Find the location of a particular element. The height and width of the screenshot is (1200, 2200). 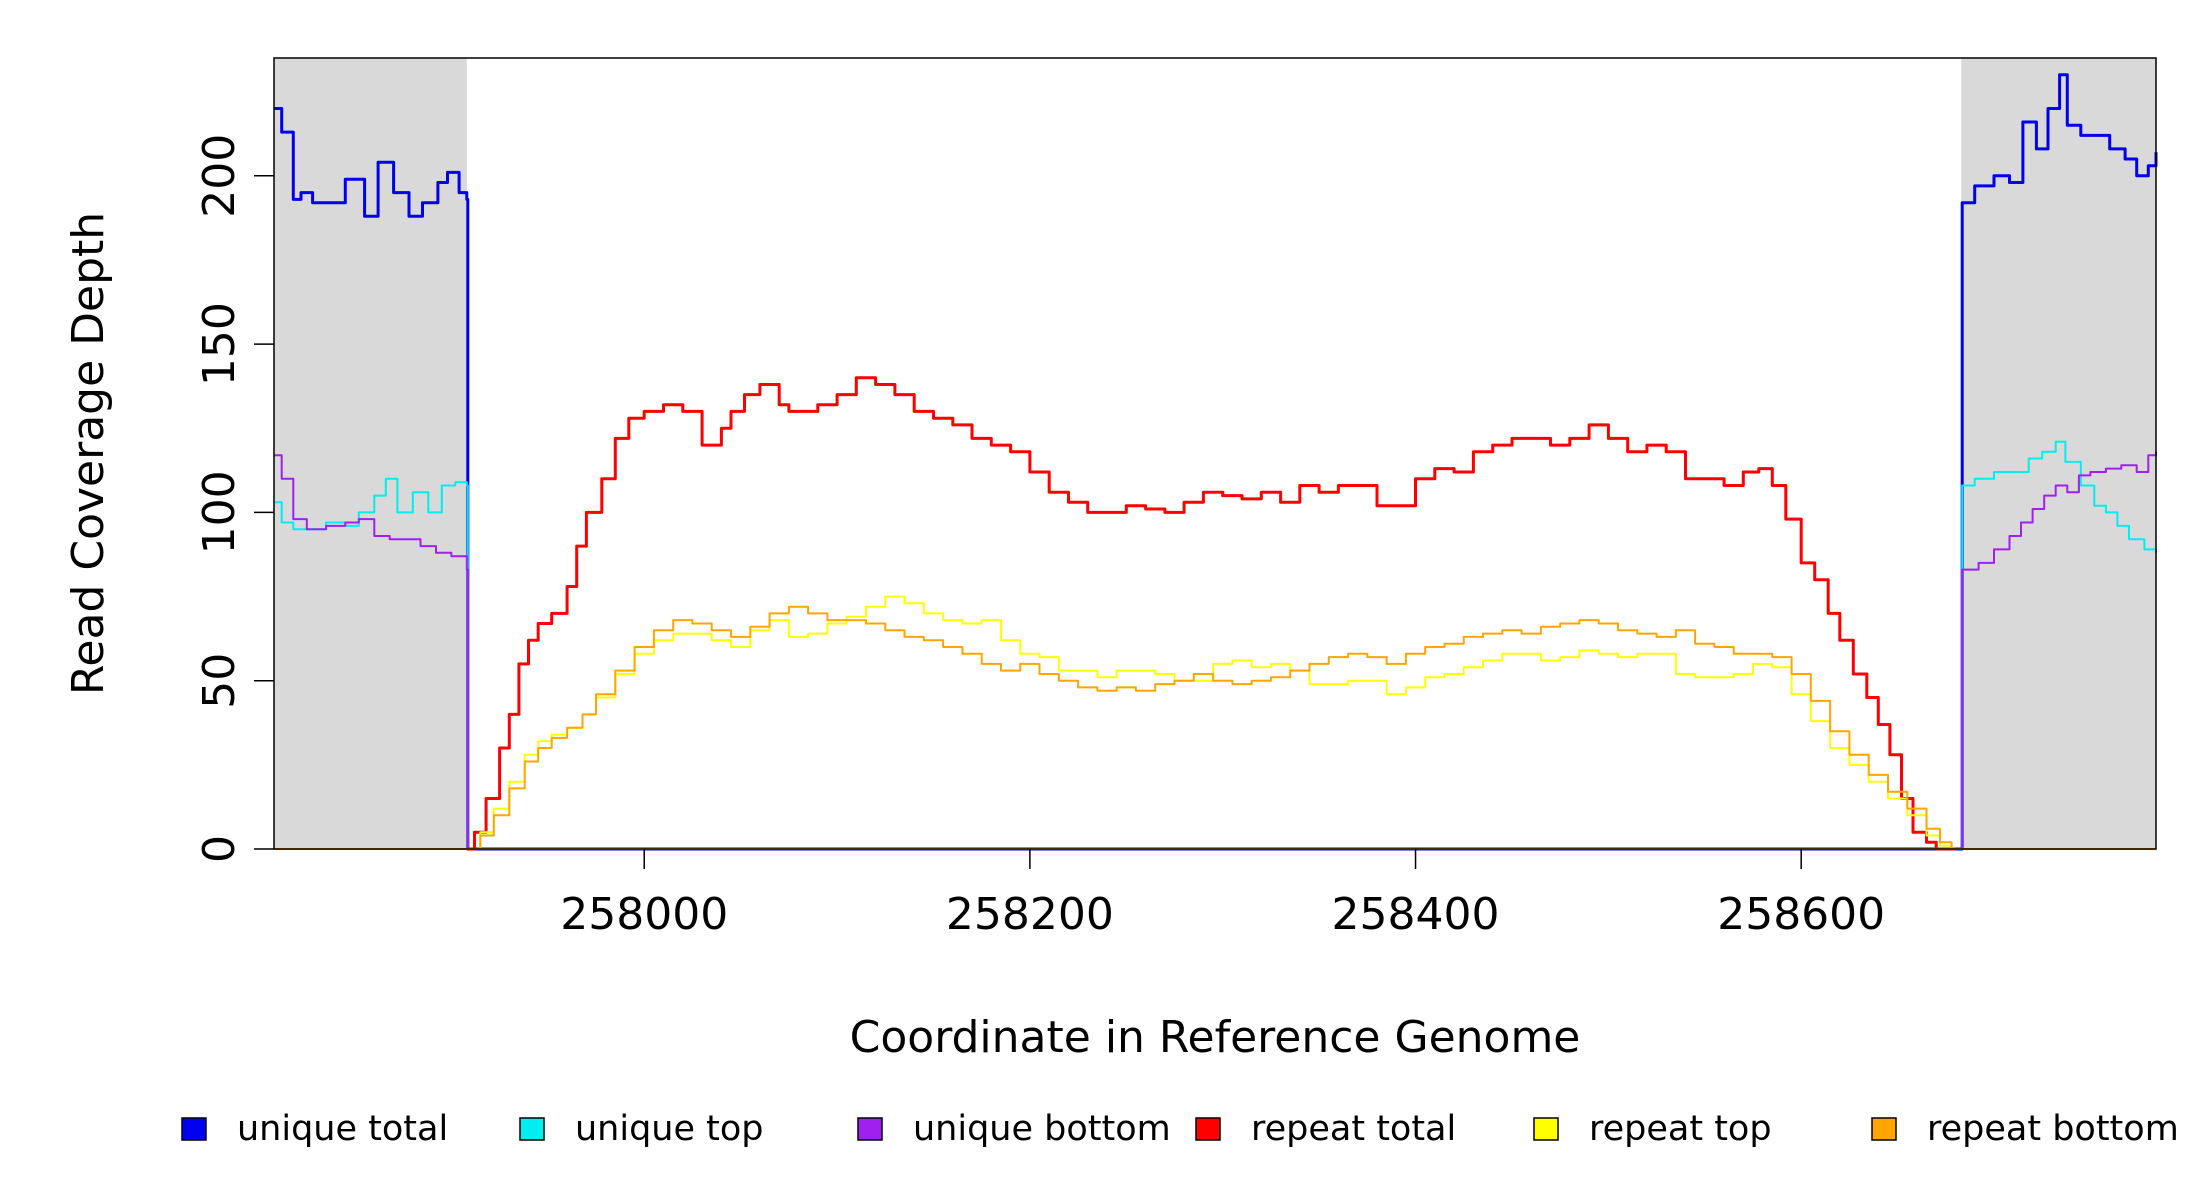

legend-label: repeat bottom is located at coordinates (2053, 1129).